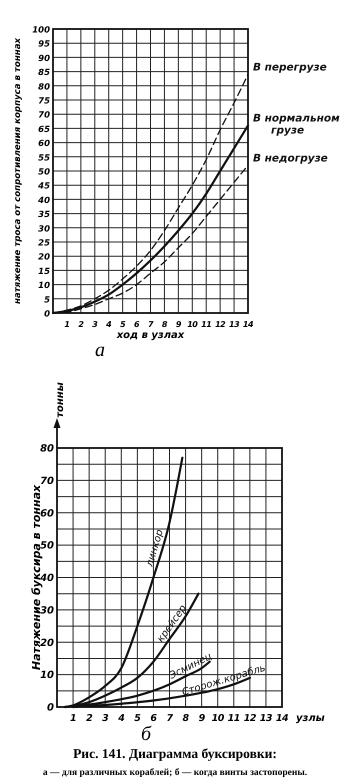  What do you see at coordinates (44, 101) in the screenshot?
I see `y-tick-label: 75` at bounding box center [44, 101].